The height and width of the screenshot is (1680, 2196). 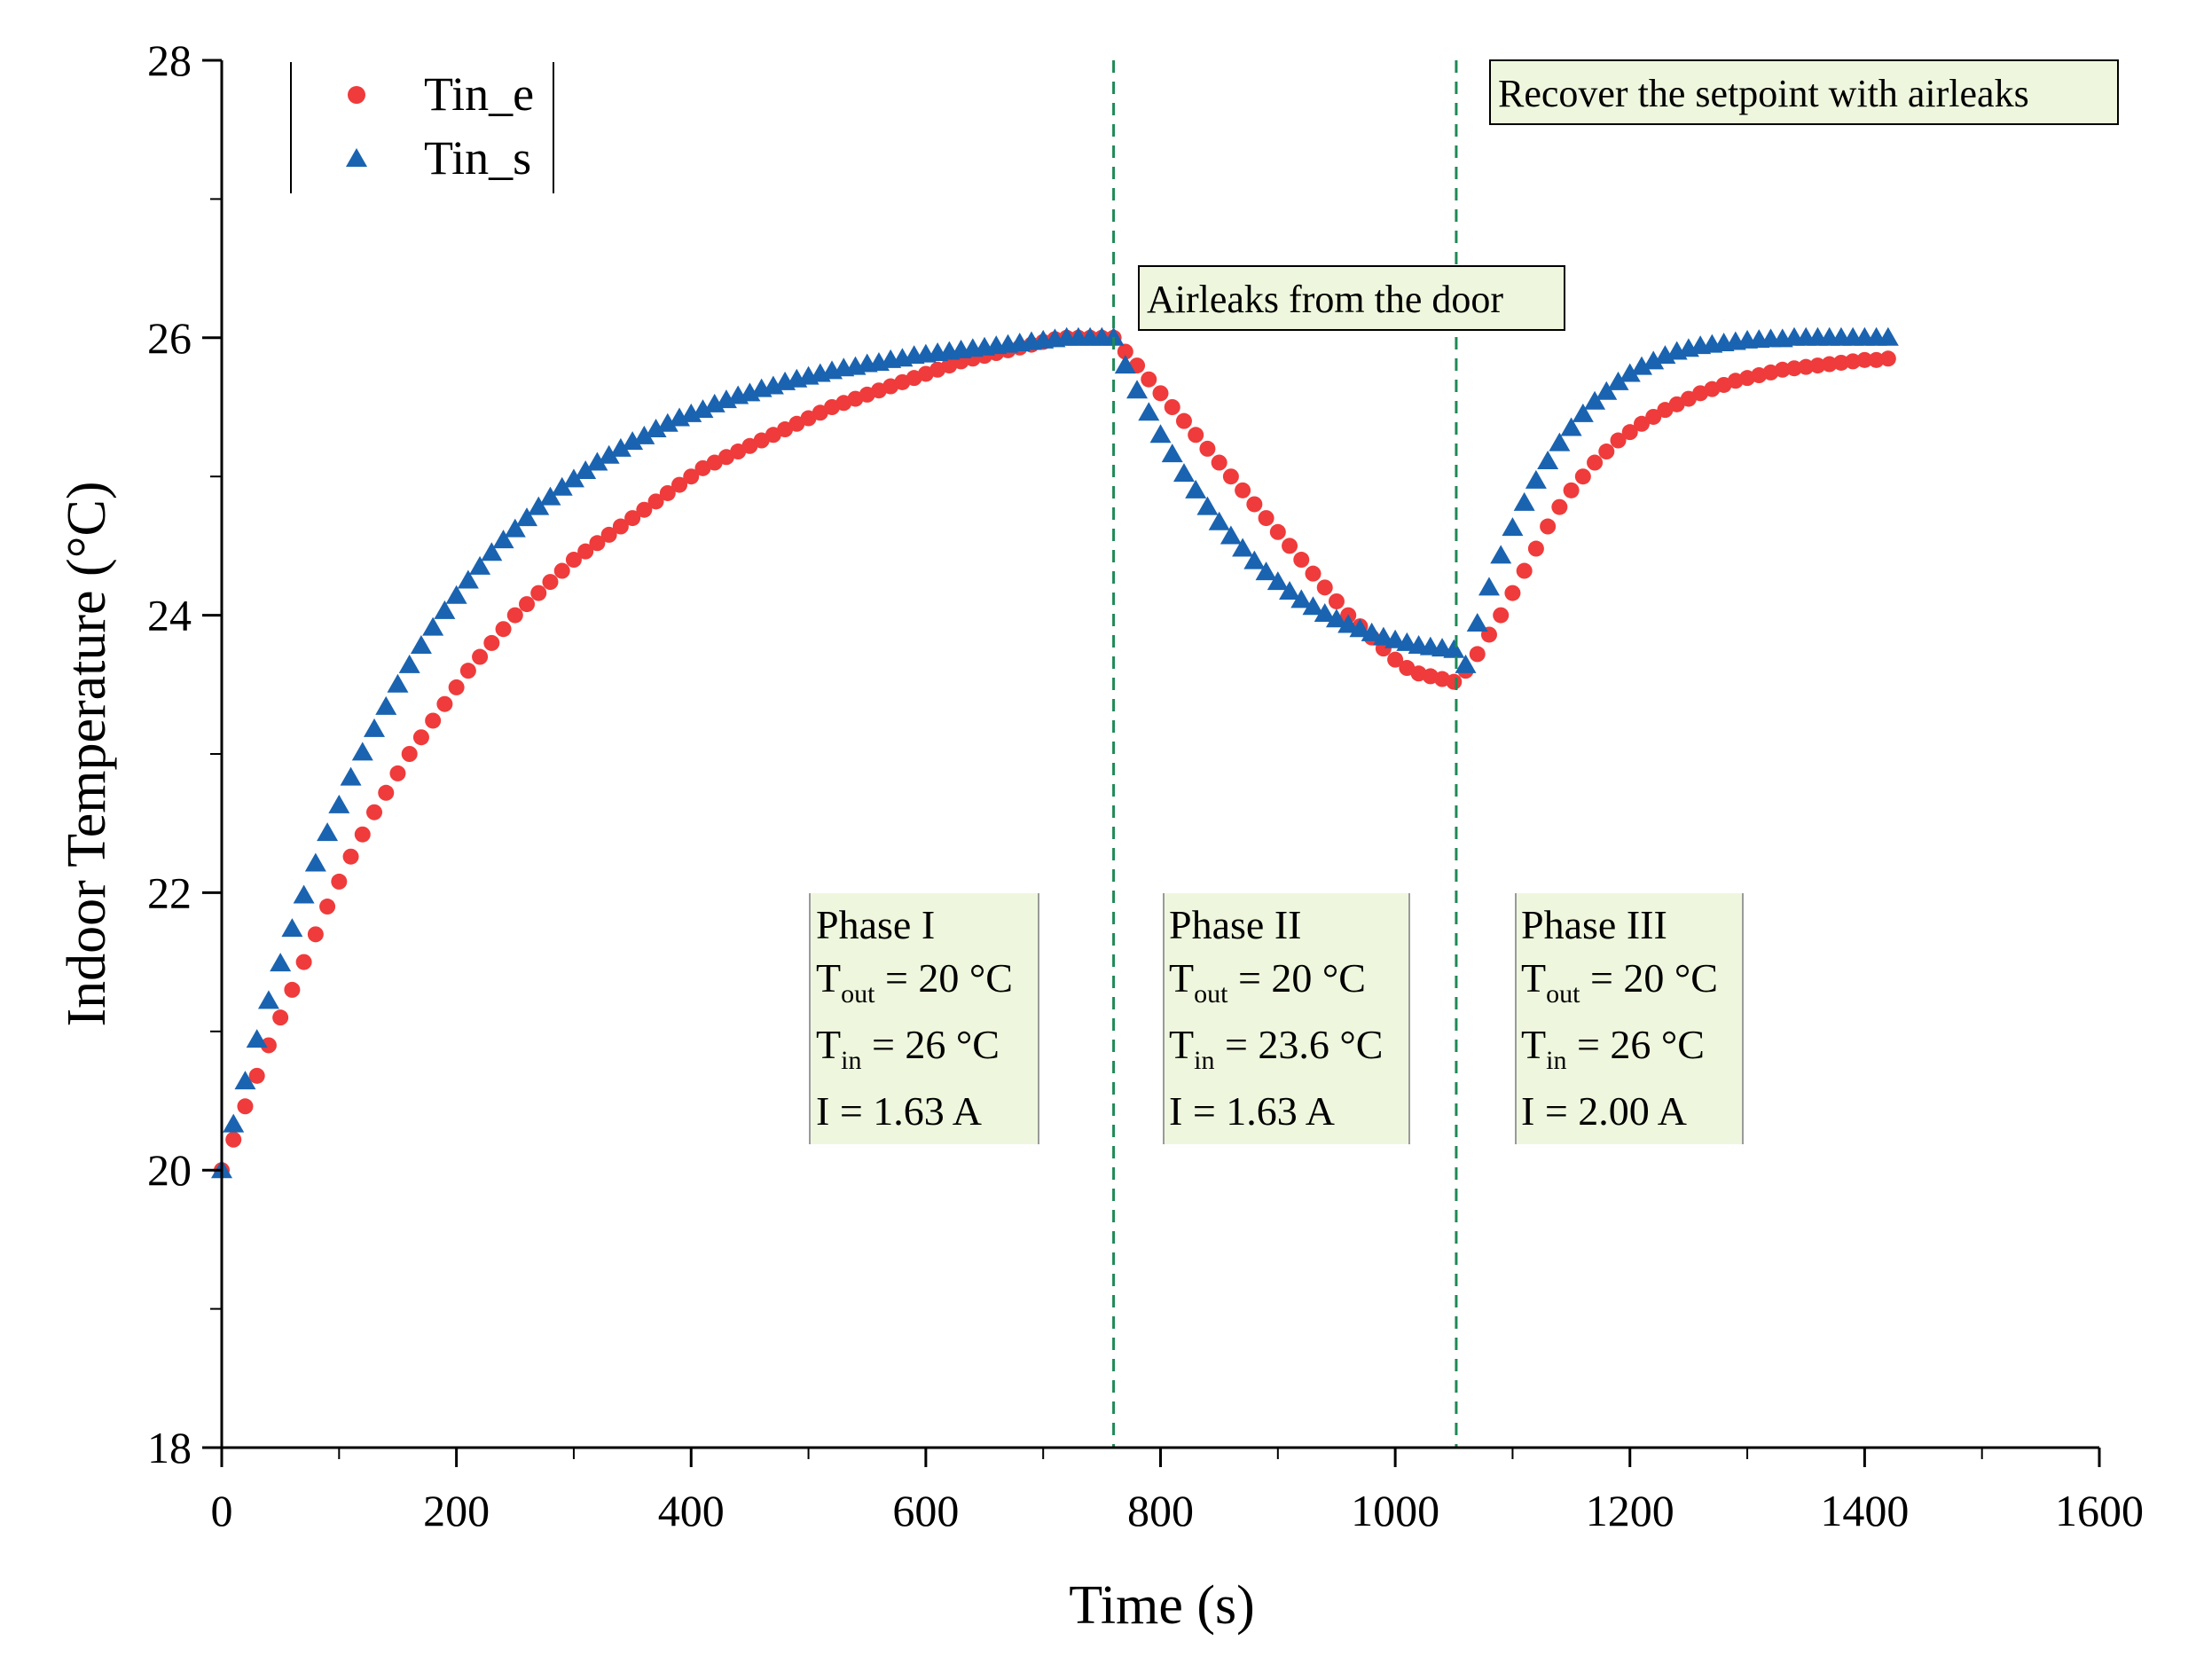 I want to click on phase-2-current: I = 1.63 A, so click(x=1252, y=1111).